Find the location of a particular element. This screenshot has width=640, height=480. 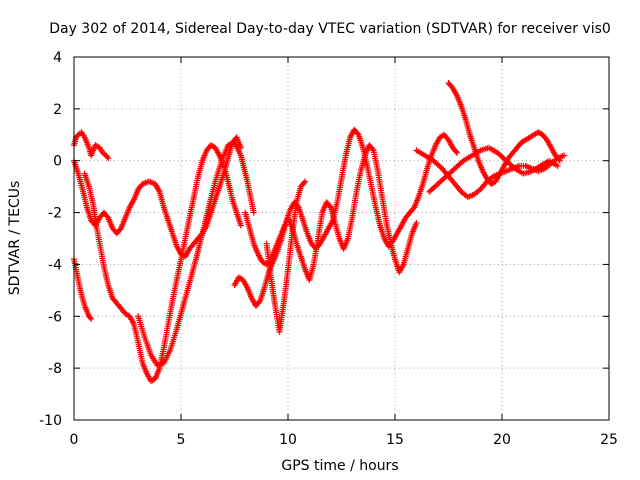

y-tick-label: -8 is located at coordinates (55, 369).